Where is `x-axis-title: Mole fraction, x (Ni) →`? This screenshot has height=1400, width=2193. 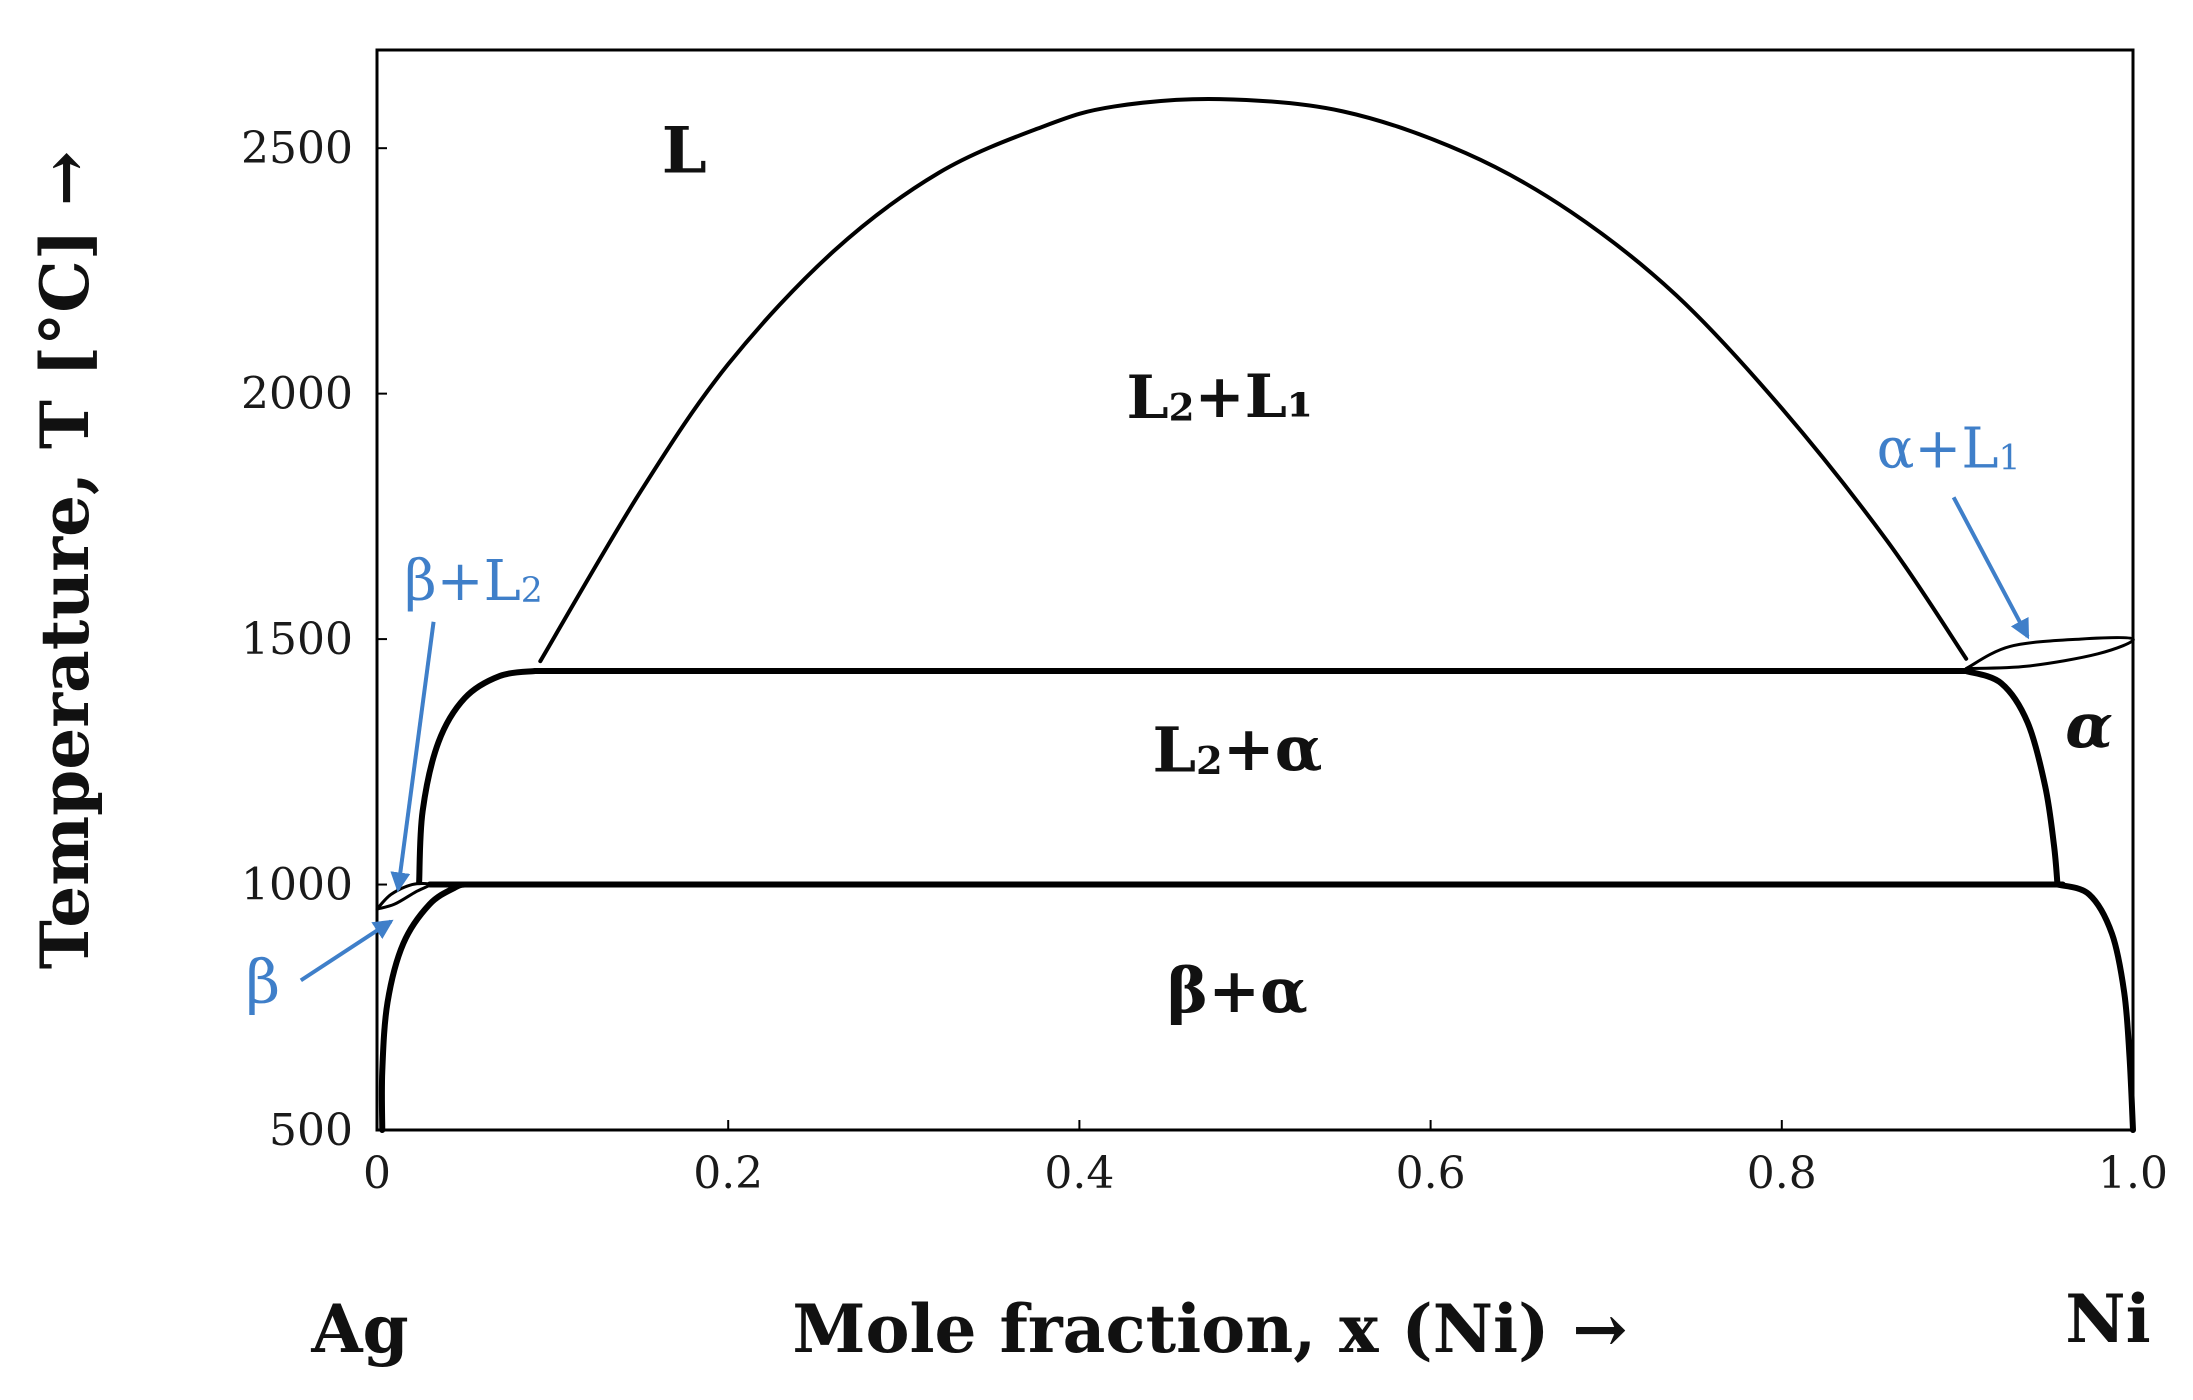 x-axis-title: Mole fraction, x (Ni) → is located at coordinates (1209, 1329).